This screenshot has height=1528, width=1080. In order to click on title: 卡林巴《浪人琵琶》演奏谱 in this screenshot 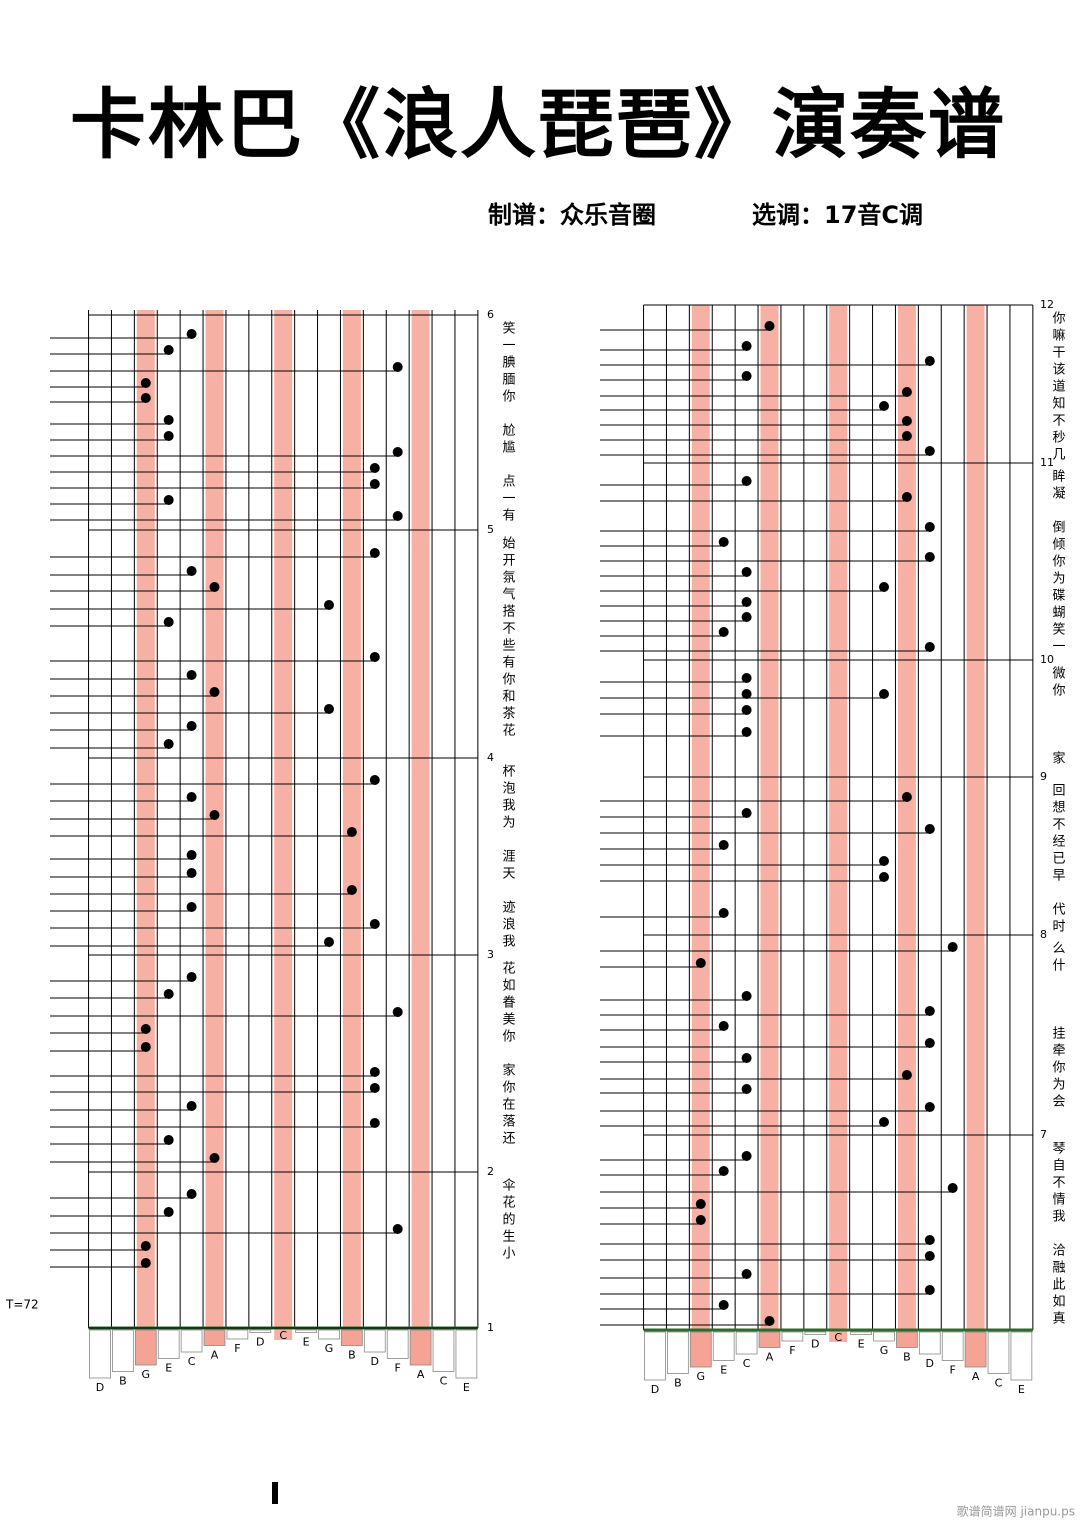, I will do `click(538, 124)`.